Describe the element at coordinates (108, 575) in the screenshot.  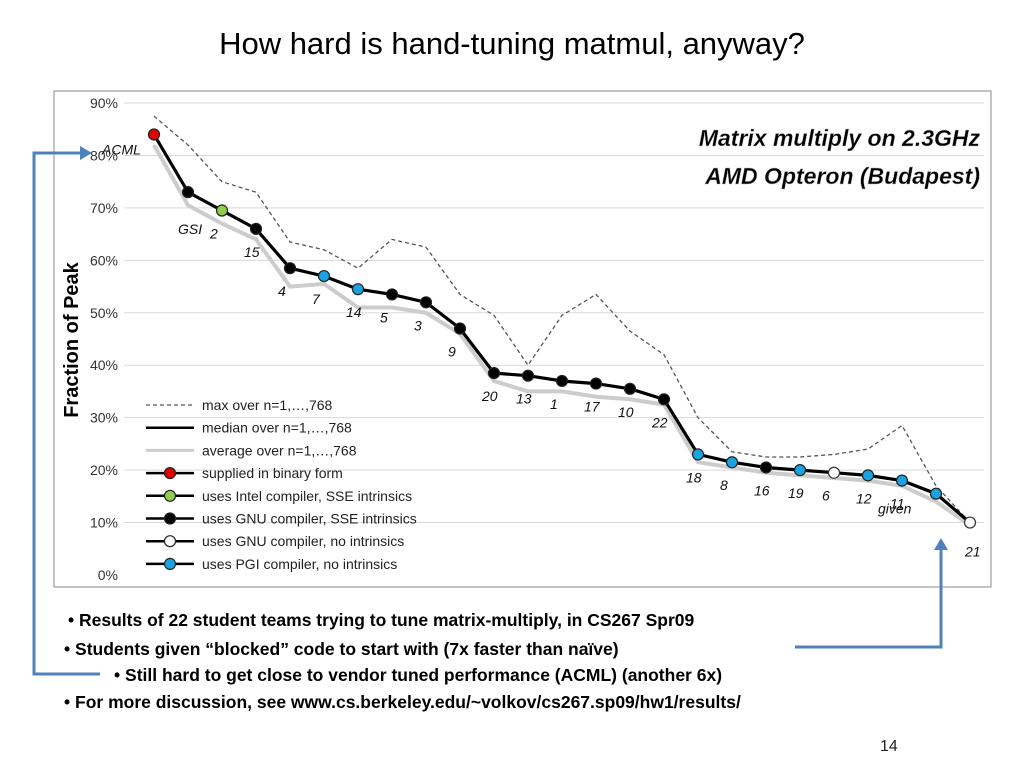
I see `y-tick-label: 0%` at that location.